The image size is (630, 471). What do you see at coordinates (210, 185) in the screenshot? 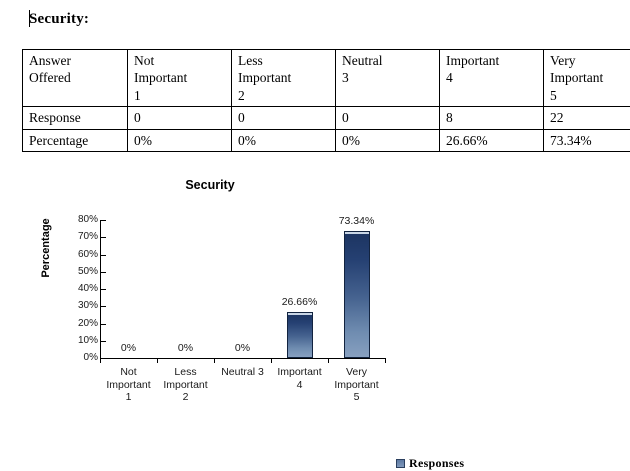
I see `chart-title: Security` at bounding box center [210, 185].